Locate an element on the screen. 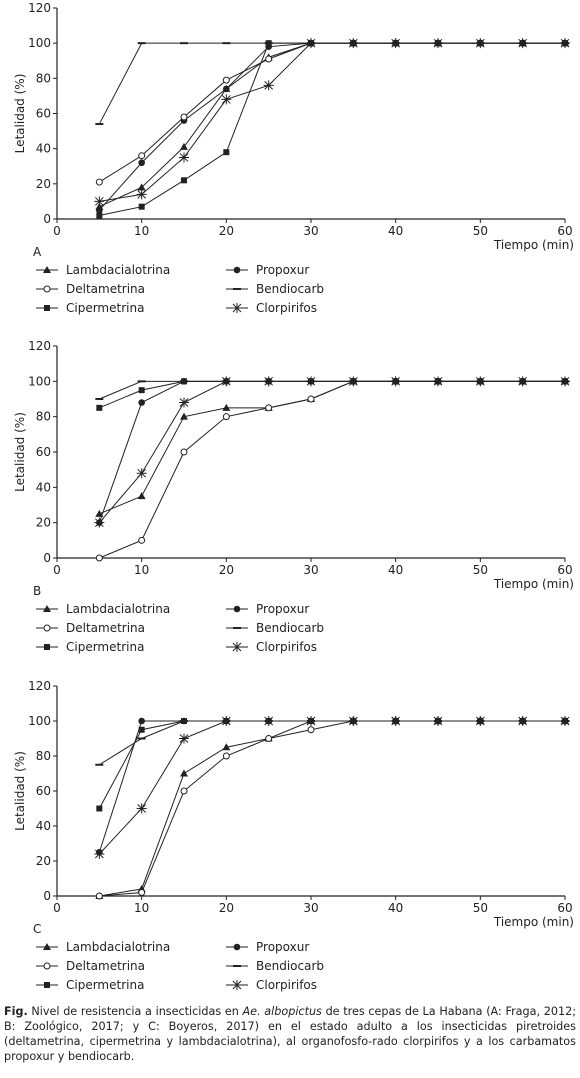 This screenshot has width=580, height=1078. panel-a-series-cipermetrina-line is located at coordinates (332, 129).